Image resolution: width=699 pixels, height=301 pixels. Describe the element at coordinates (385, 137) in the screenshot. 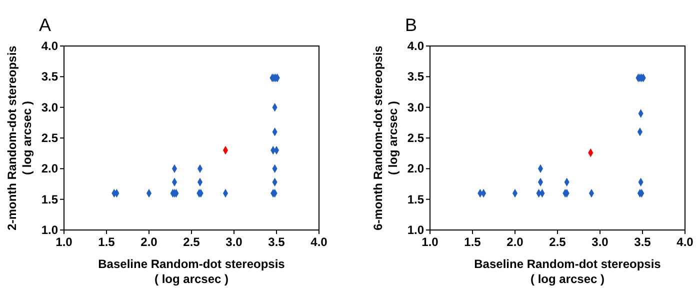

I see `y-axis-title: 6-month Random-dot stereopsis ( log arcsec )` at that location.